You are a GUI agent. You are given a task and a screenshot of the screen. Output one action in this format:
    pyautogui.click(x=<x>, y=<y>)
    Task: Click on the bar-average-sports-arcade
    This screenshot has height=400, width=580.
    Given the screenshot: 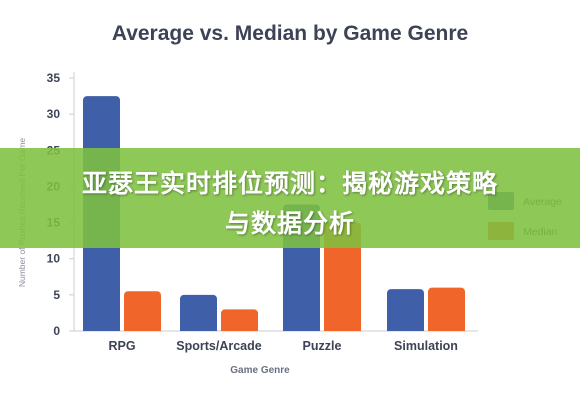 What is the action you would take?
    pyautogui.click(x=198, y=312)
    